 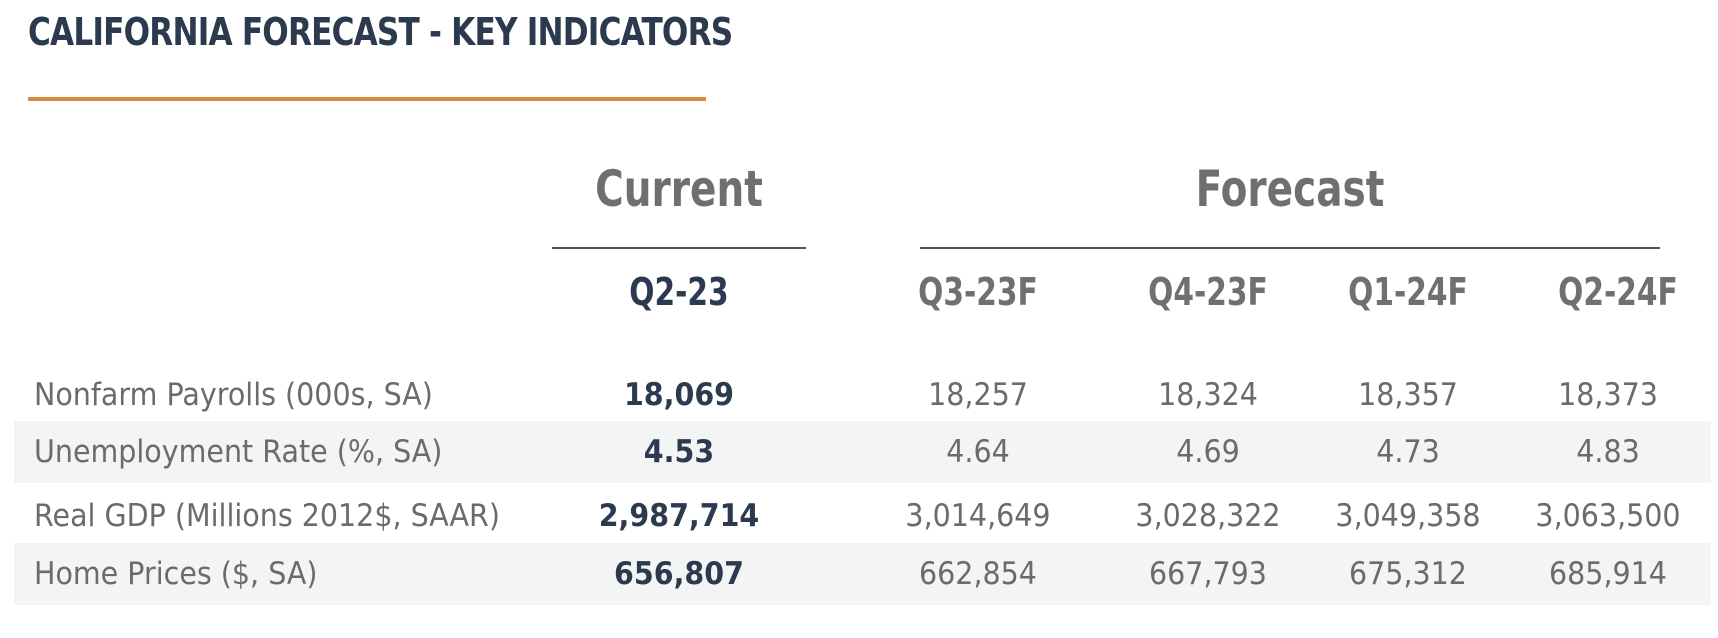 I want to click on current-value: 18,069, so click(x=679, y=395).